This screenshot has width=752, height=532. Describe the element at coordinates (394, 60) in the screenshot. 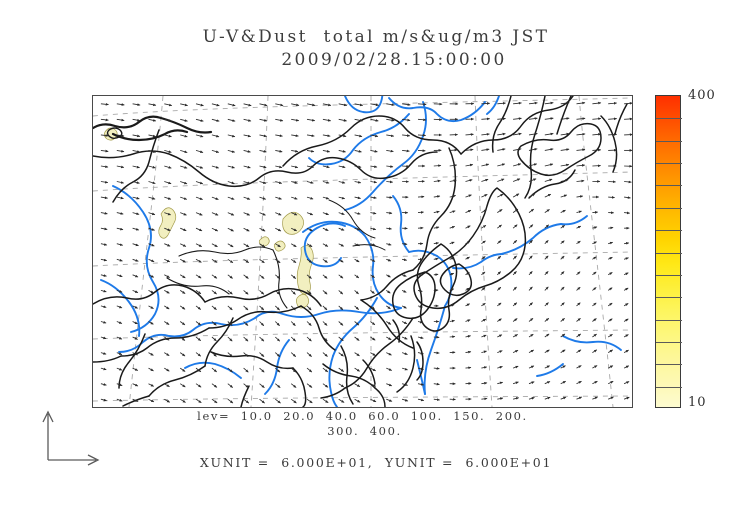

I see `chart-timestamp: 2009/02/28.15:00:00` at that location.